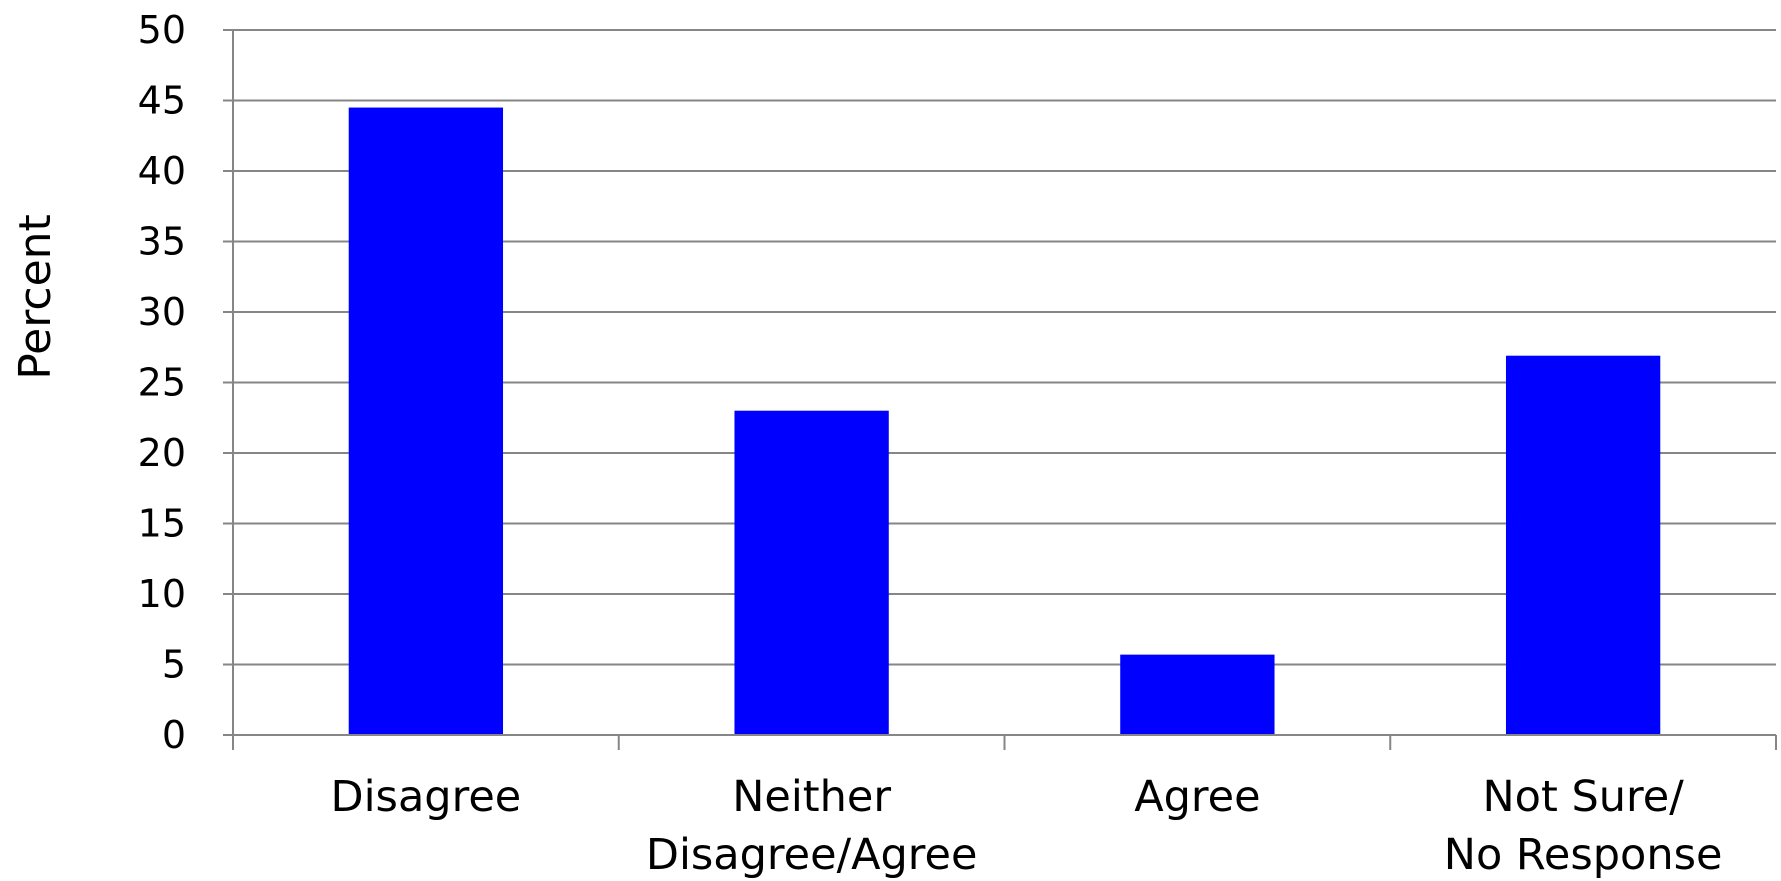  Describe the element at coordinates (162, 101) in the screenshot. I see `y-tick-label: 45` at that location.